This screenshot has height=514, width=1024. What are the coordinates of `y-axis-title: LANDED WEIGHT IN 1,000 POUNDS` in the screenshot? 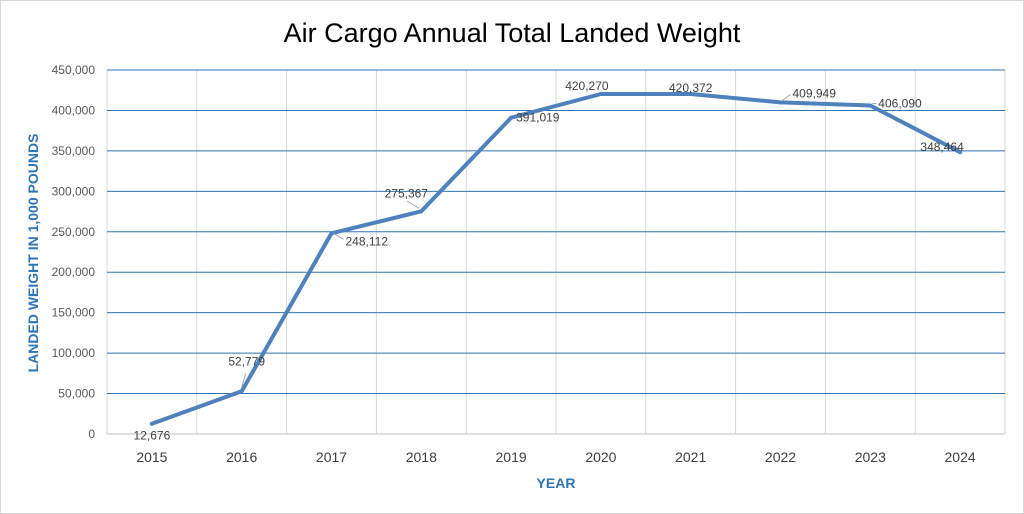 It's located at (33, 253).